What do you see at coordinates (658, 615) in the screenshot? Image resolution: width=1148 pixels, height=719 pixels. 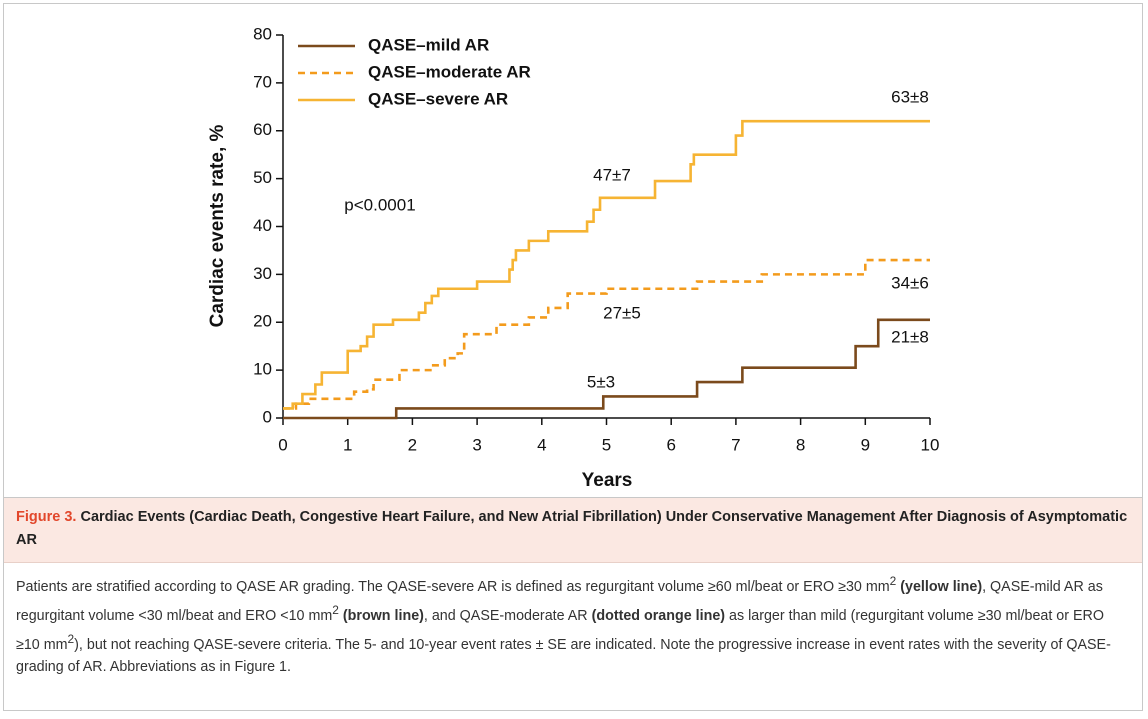 I see `caption-bold: (dotted orange line)` at bounding box center [658, 615].